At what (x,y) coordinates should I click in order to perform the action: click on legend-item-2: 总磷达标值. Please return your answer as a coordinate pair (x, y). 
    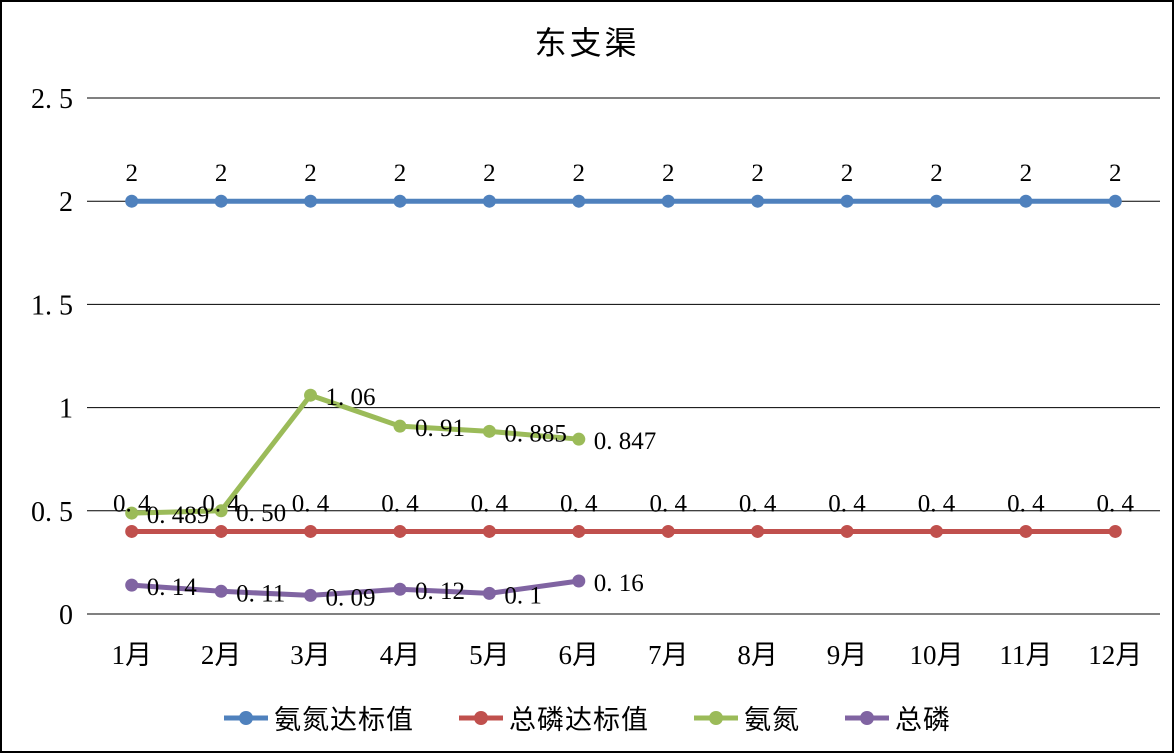
    Looking at the image, I should click on (553, 717).